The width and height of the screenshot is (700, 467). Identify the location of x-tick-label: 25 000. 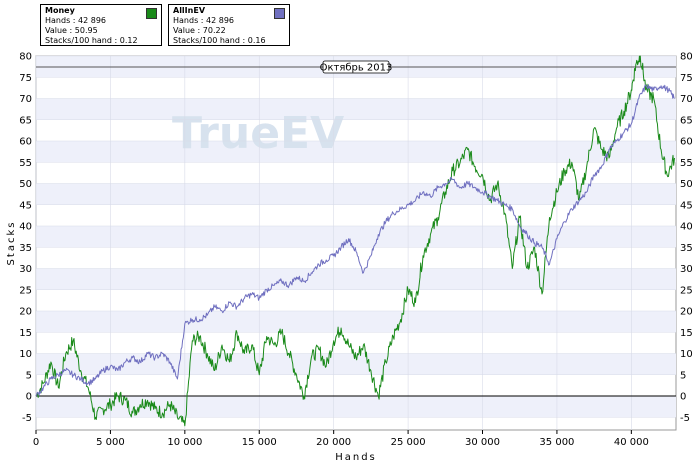
(408, 442).